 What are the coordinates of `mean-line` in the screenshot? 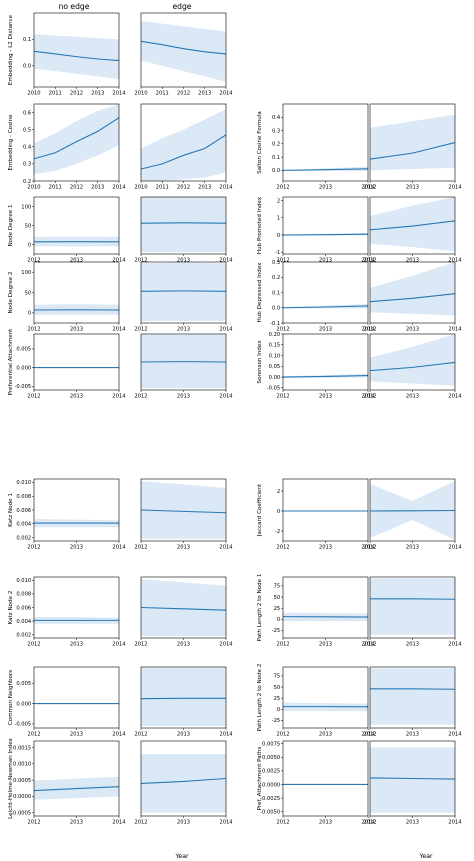 It's located at (412, 510).